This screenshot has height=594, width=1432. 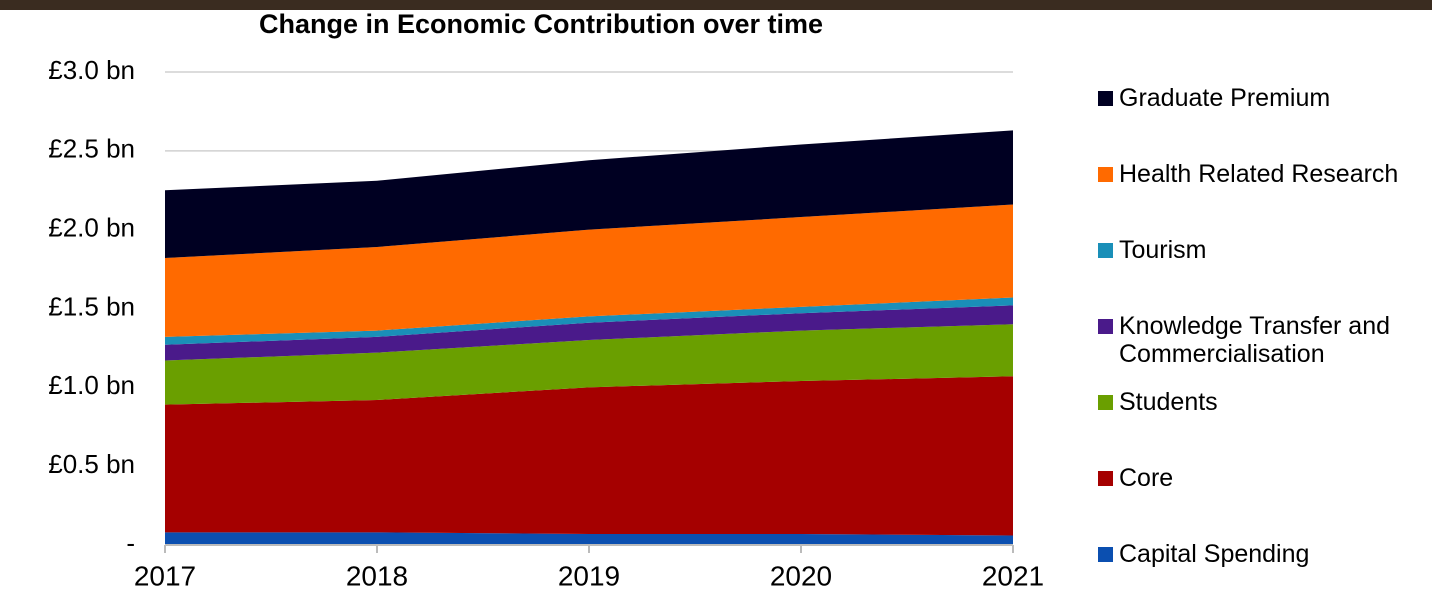 I want to click on x-tick-label: 2019, so click(x=589, y=575).